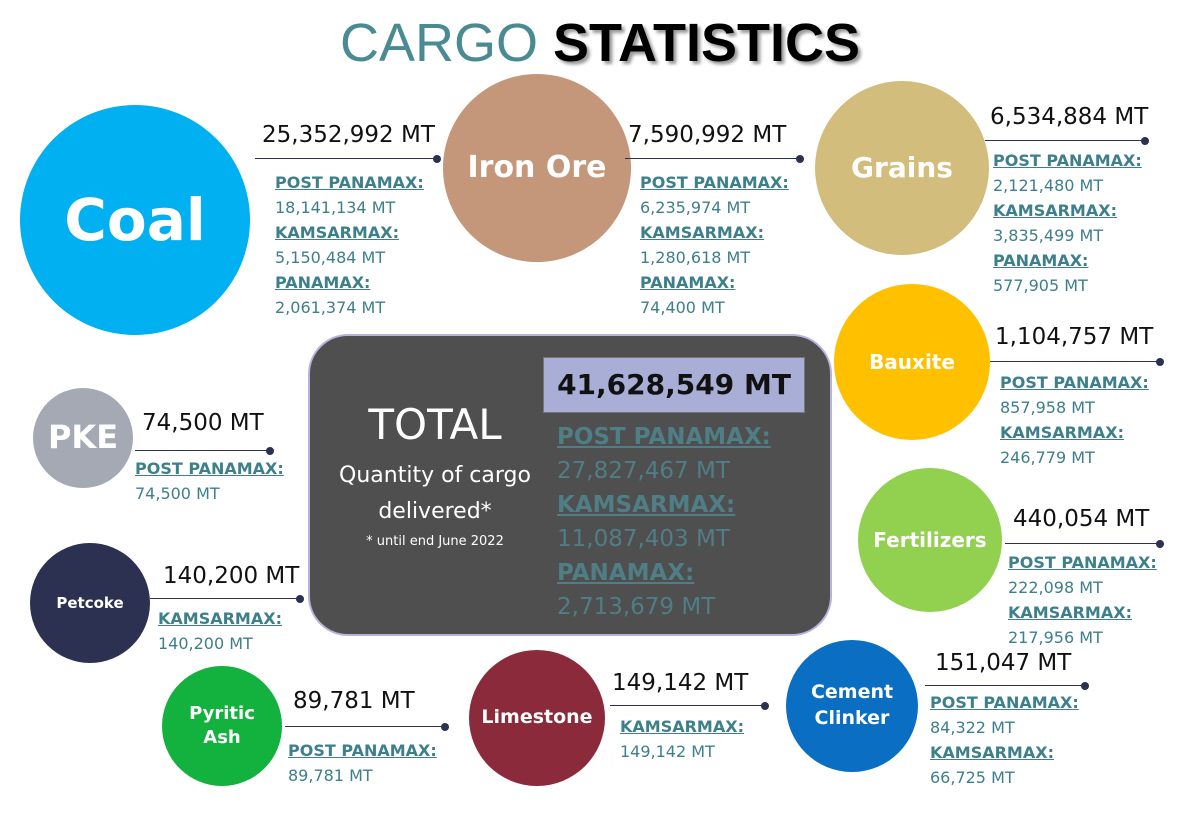 This screenshot has height=816, width=1200. What do you see at coordinates (220, 631) in the screenshot?
I see `cargo-breakdown: KAMSARMAX: 140,200 MT` at bounding box center [220, 631].